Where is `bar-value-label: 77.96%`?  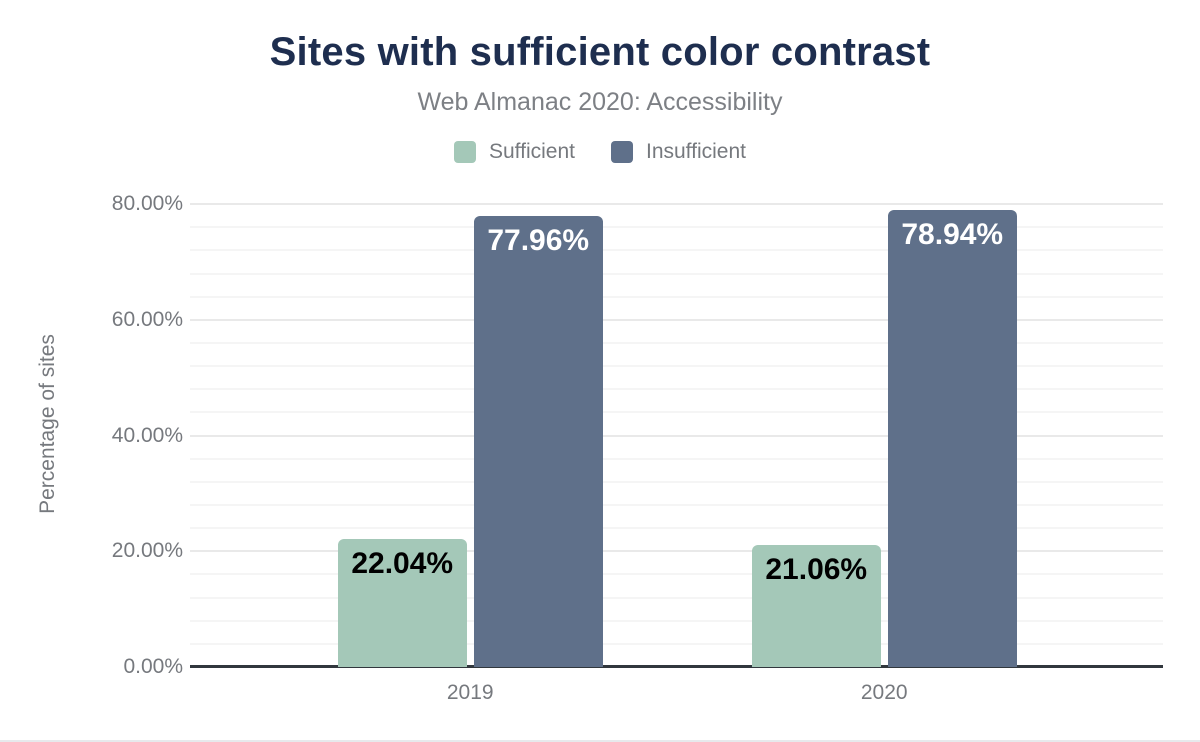 bar-value-label: 77.96% is located at coordinates (538, 240).